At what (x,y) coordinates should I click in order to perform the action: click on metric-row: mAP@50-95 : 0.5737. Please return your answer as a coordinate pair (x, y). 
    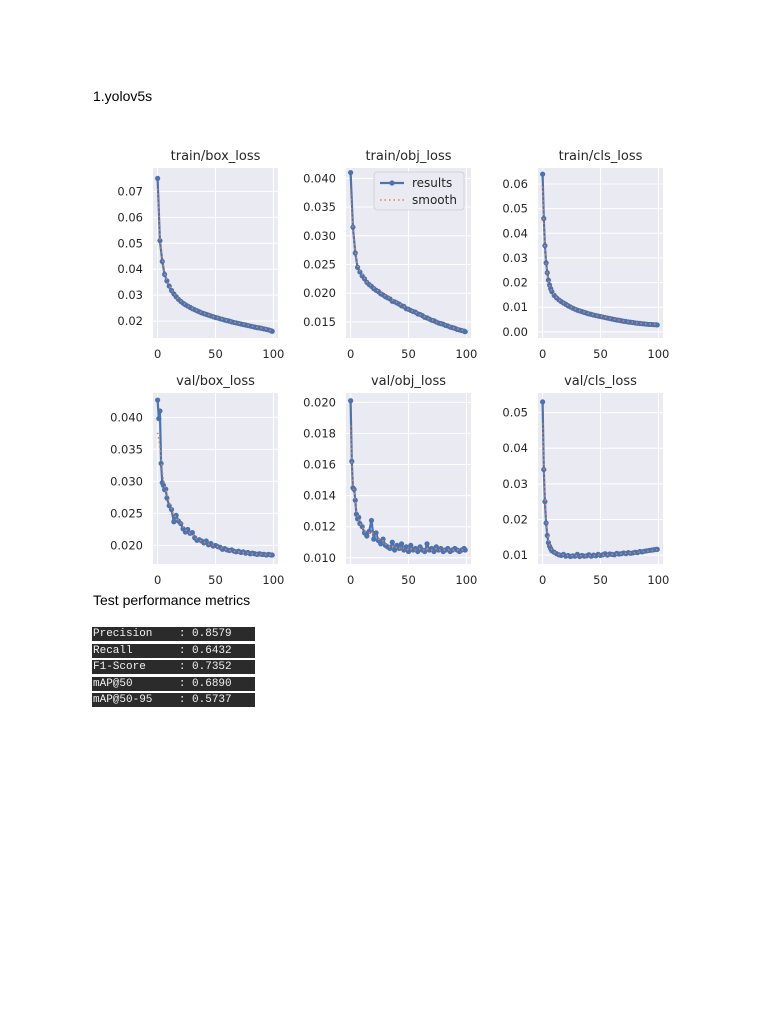
    Looking at the image, I should click on (173, 700).